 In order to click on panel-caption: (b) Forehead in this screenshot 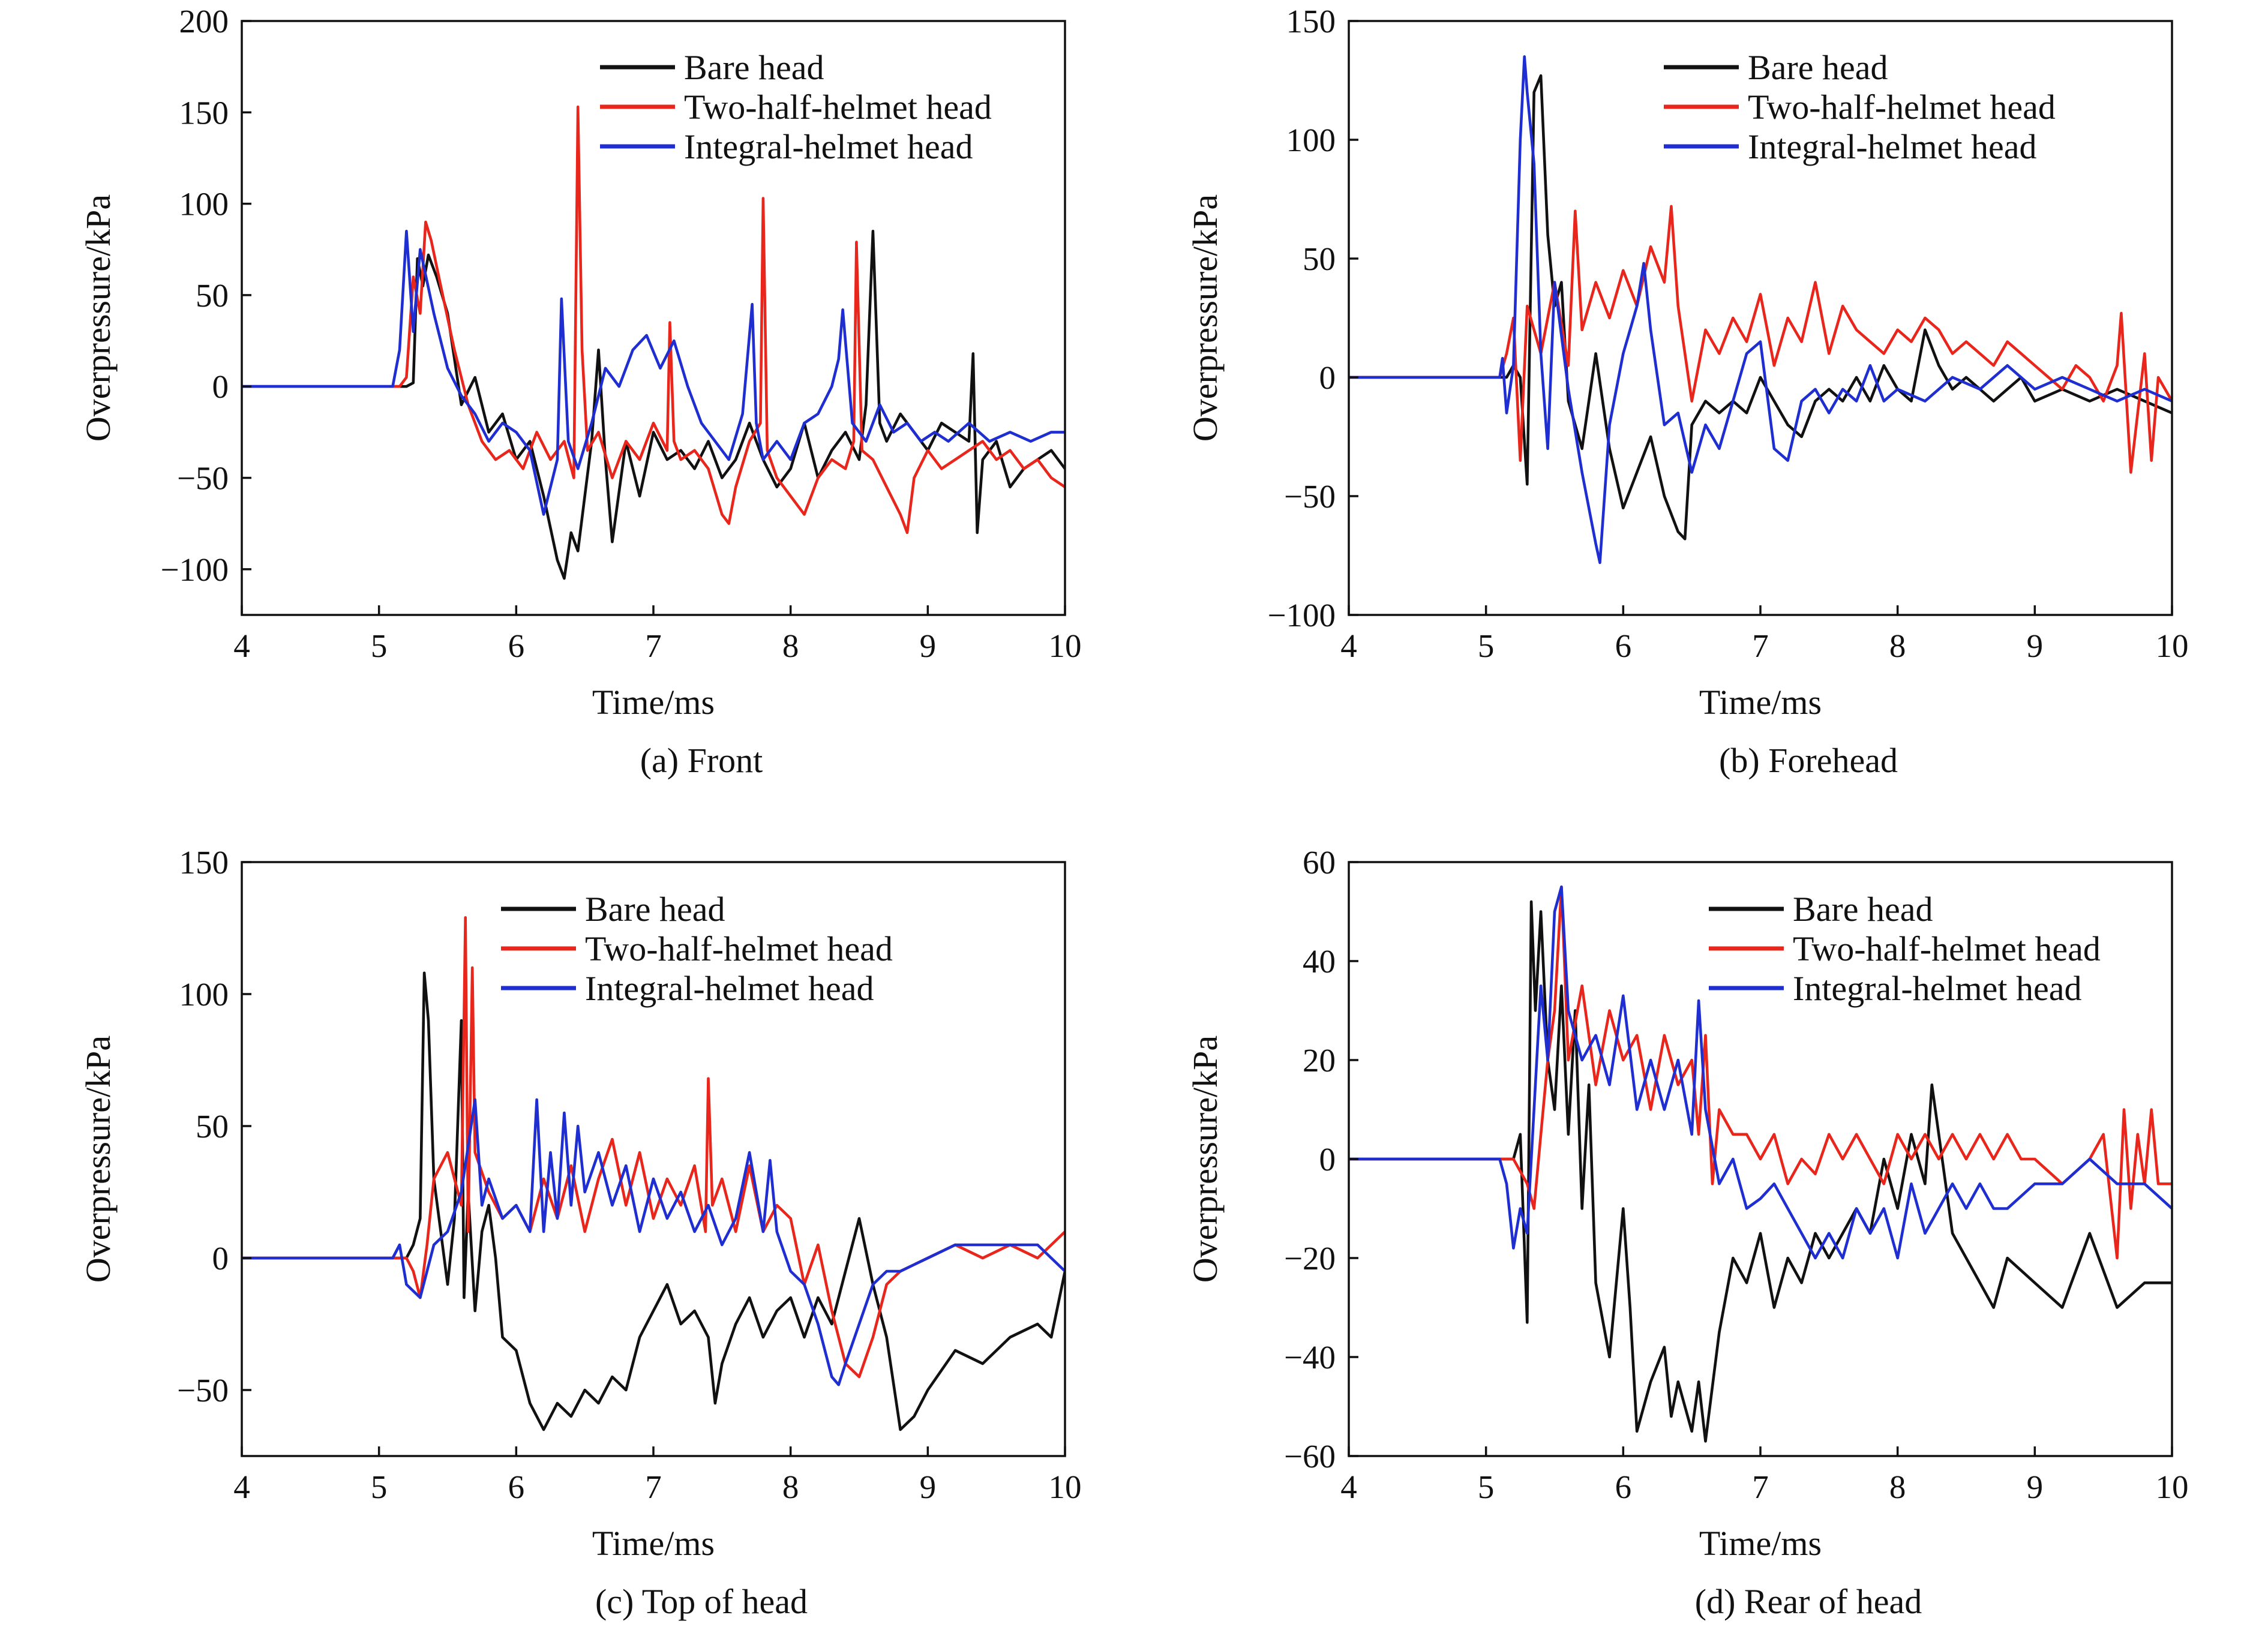, I will do `click(1809, 760)`.